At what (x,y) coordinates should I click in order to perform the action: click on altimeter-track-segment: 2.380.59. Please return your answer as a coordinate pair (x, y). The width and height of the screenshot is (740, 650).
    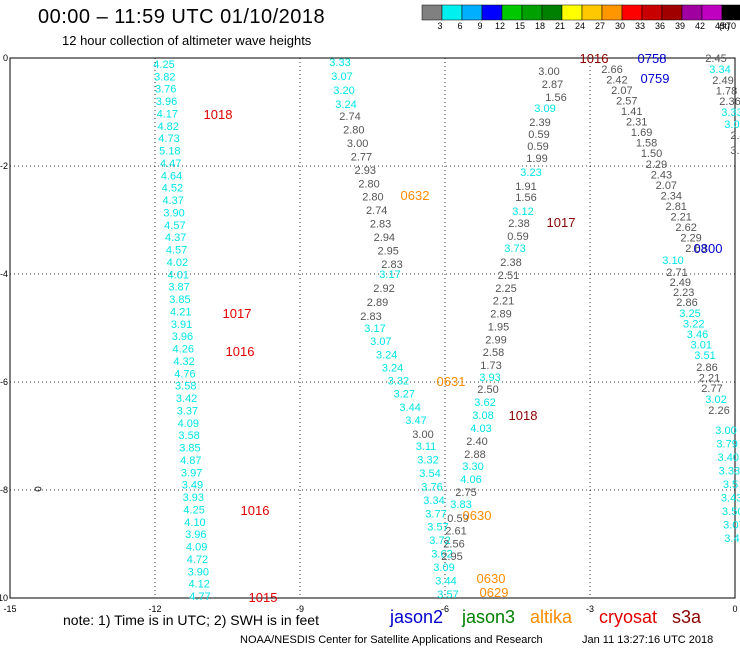
    Looking at the image, I should click on (518, 230).